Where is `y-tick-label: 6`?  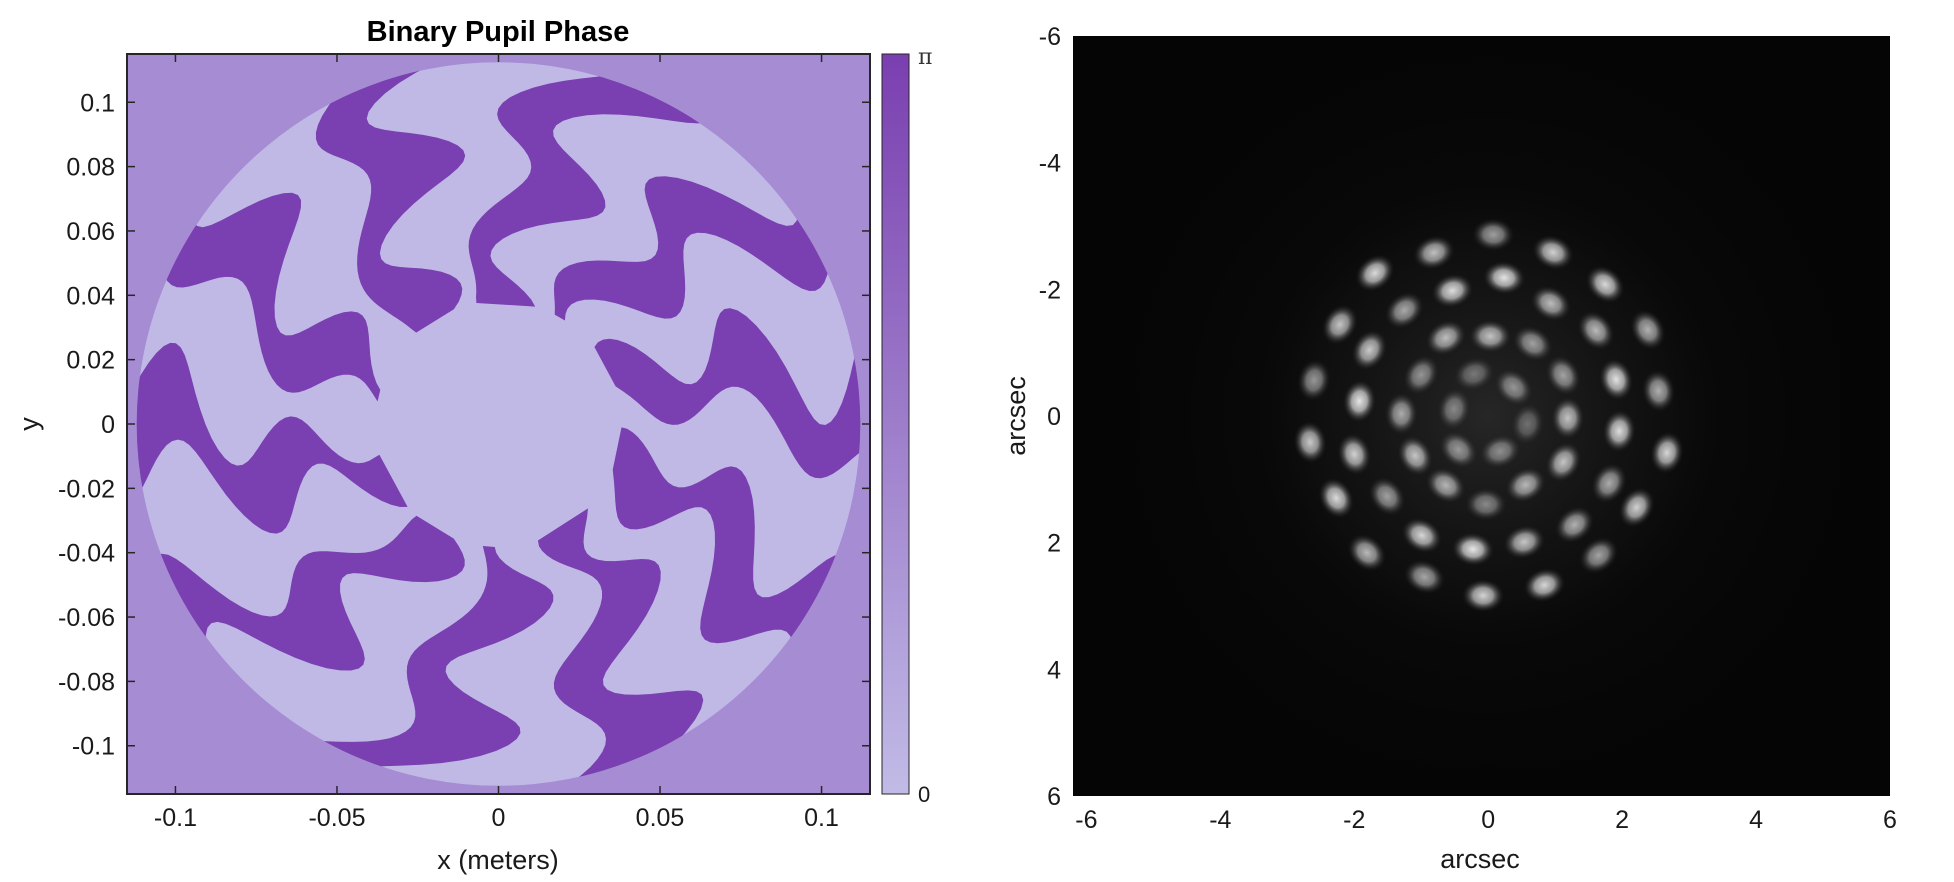 y-tick-label: 6 is located at coordinates (1054, 797).